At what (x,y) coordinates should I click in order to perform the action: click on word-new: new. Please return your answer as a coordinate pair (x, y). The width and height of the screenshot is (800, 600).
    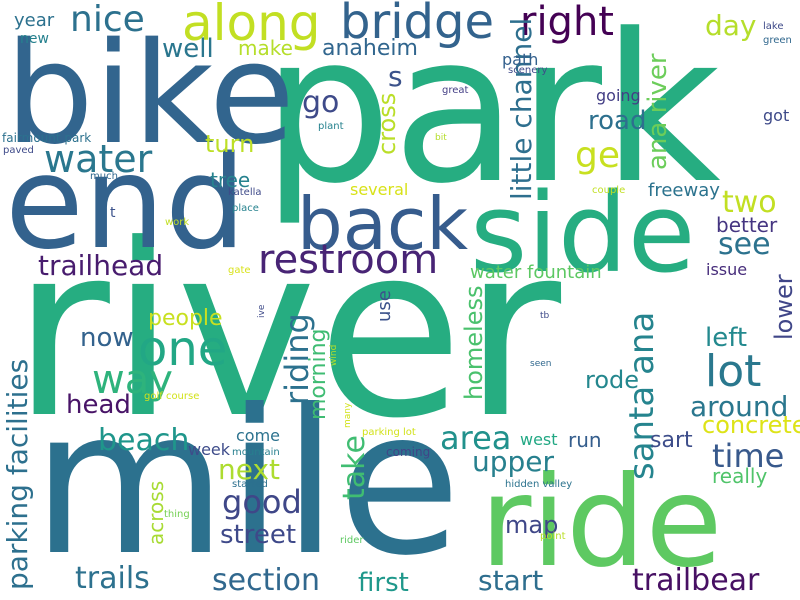
    Looking at the image, I should click on (34, 39).